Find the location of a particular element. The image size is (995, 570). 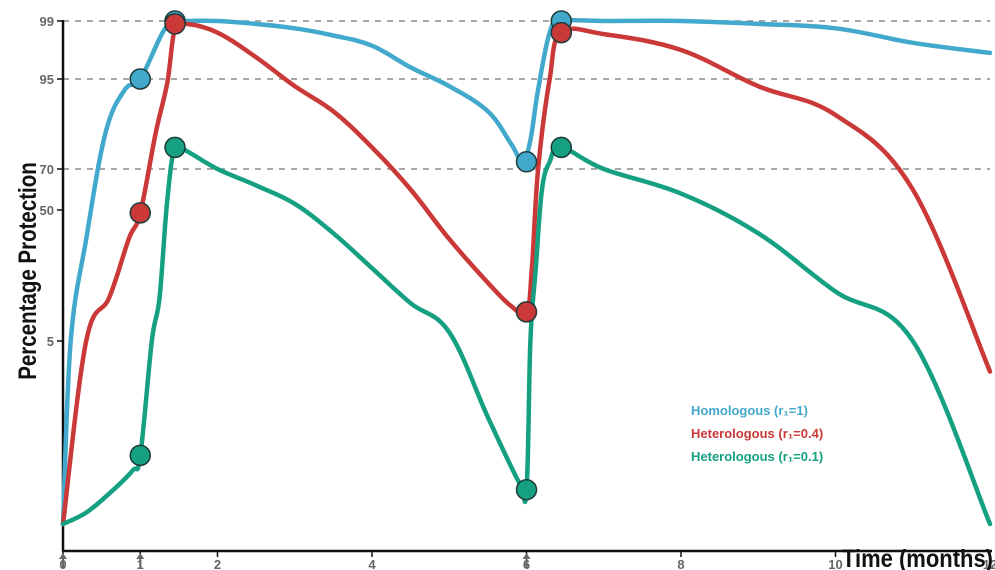

y-tick-label: 95 is located at coordinates (47, 79).